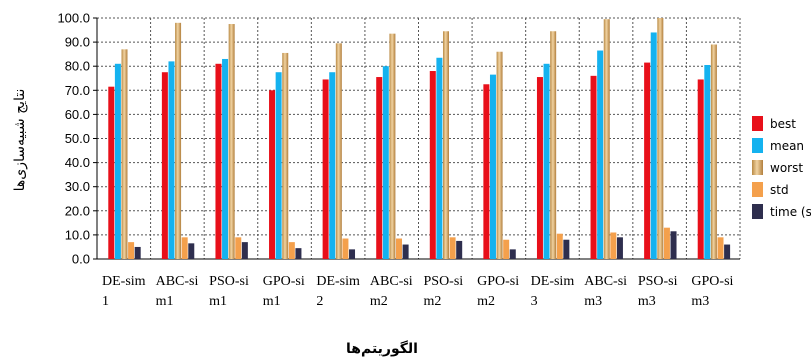 The height and width of the screenshot is (363, 811). Describe the element at coordinates (757, 211) in the screenshot. I see `legend-swatch-times` at that location.